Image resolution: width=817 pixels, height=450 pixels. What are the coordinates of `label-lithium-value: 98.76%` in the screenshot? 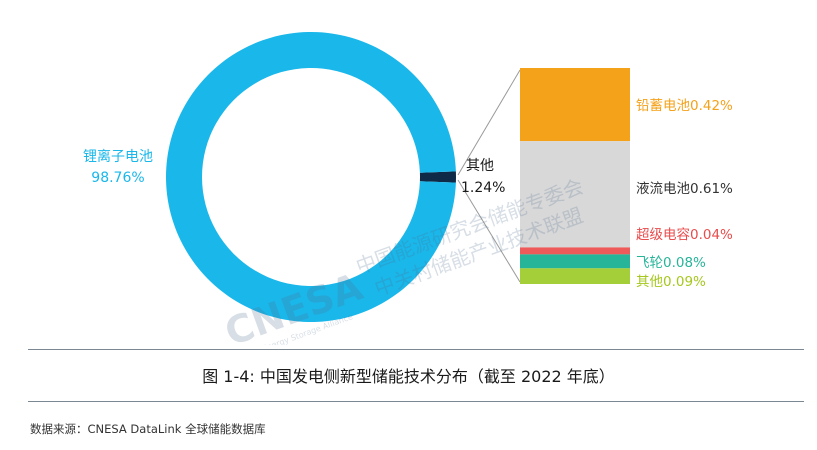 It's located at (117, 178).